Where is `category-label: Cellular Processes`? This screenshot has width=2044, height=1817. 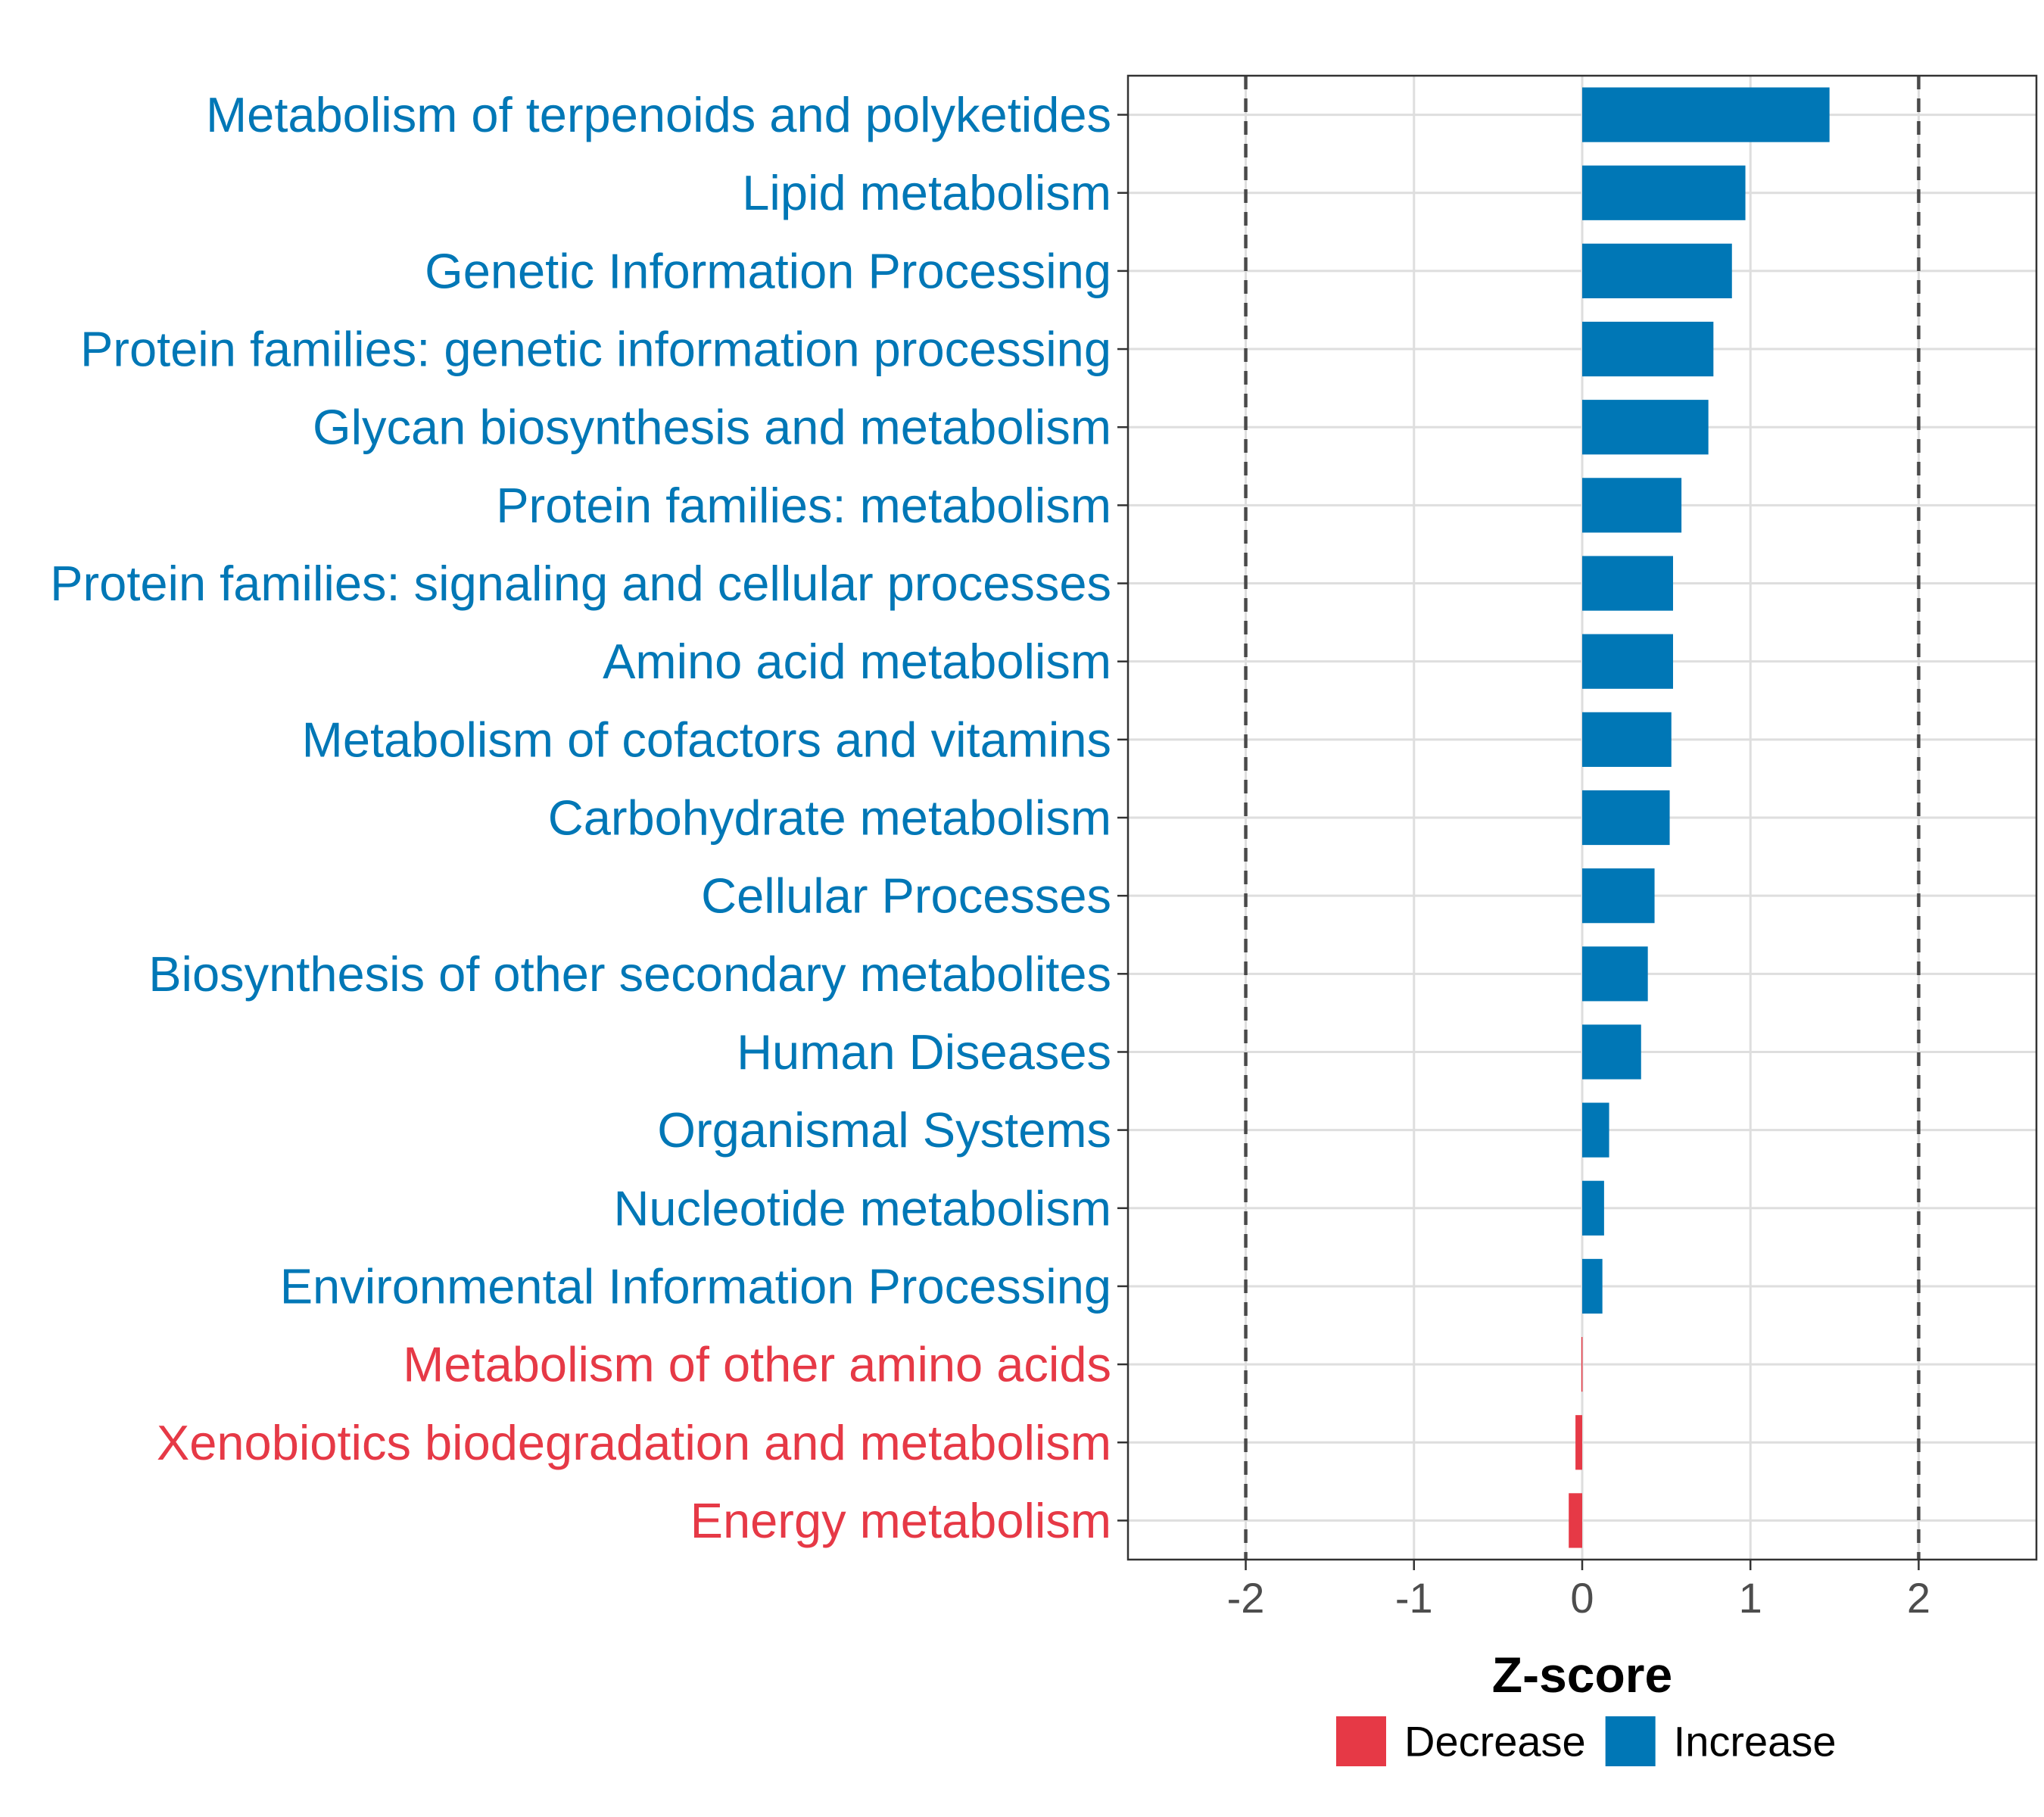 category-label: Cellular Processes is located at coordinates (906, 896).